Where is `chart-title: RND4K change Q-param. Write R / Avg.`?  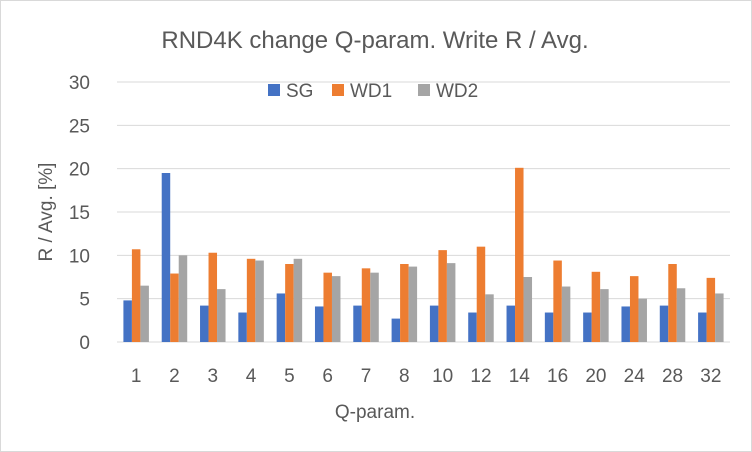 chart-title: RND4K change Q-param. Write R / Avg. is located at coordinates (374, 40).